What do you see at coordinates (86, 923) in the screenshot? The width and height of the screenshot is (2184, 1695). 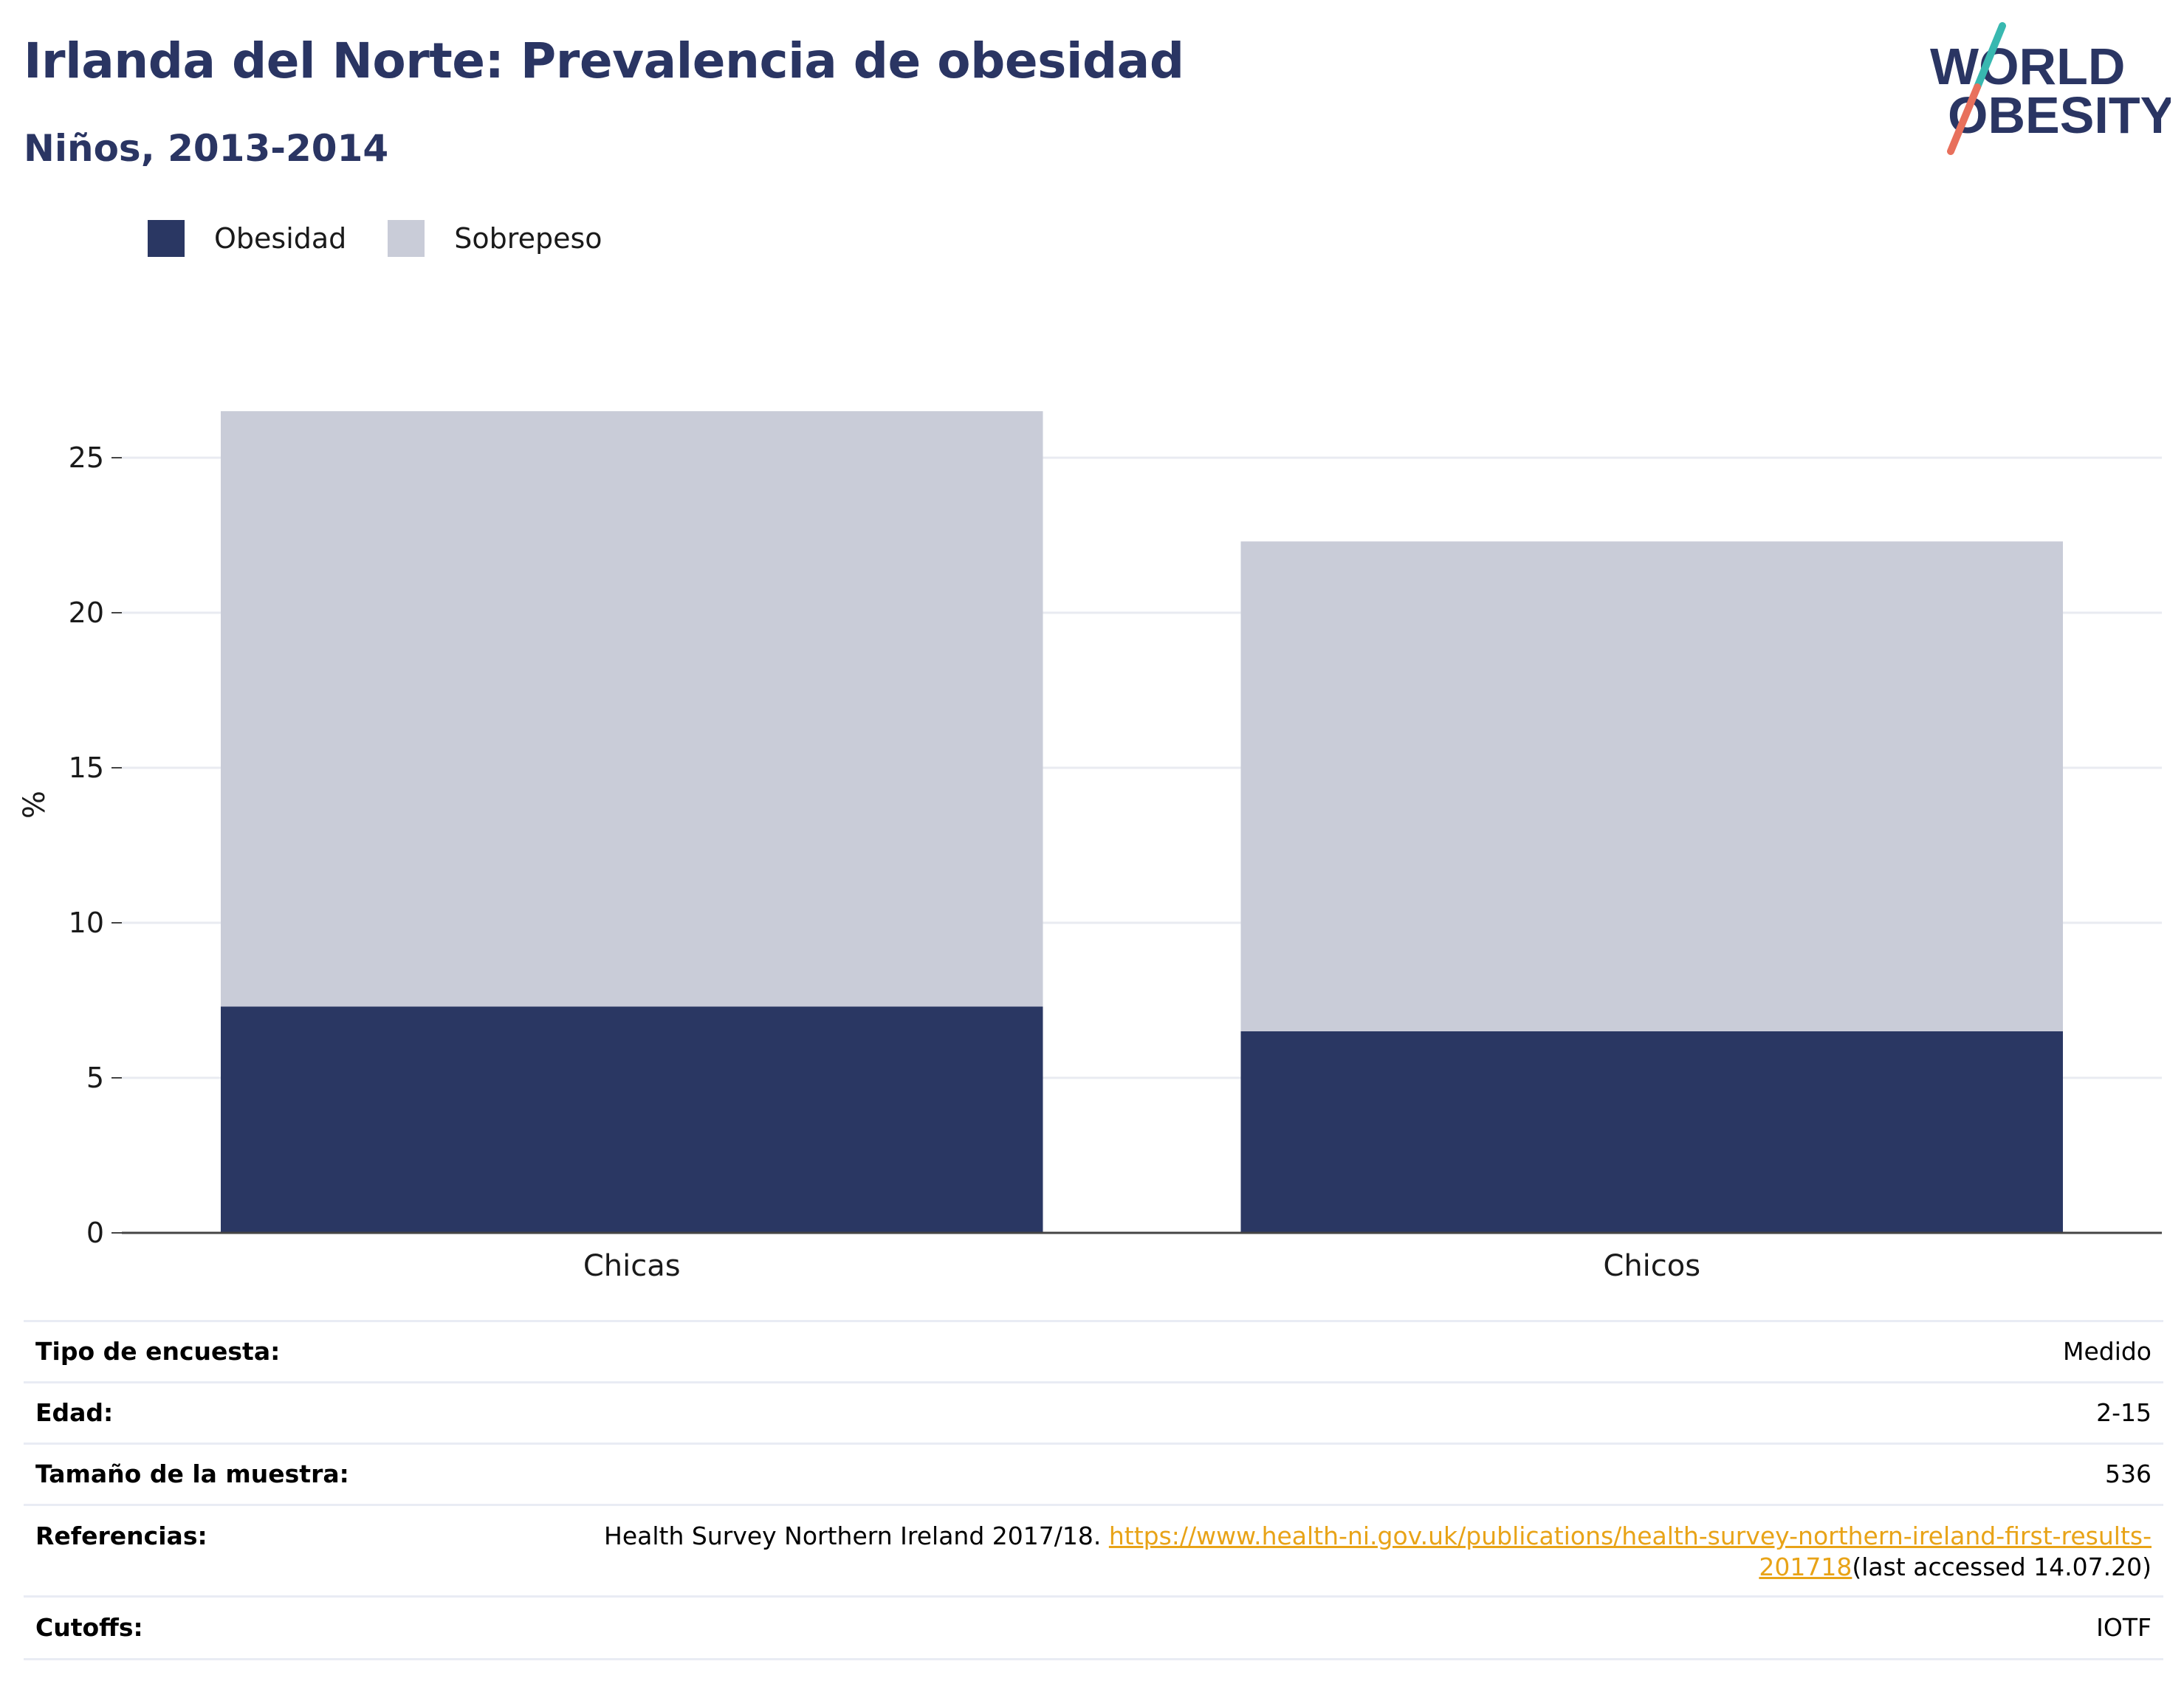 I see `y-tick-label: 10` at bounding box center [86, 923].